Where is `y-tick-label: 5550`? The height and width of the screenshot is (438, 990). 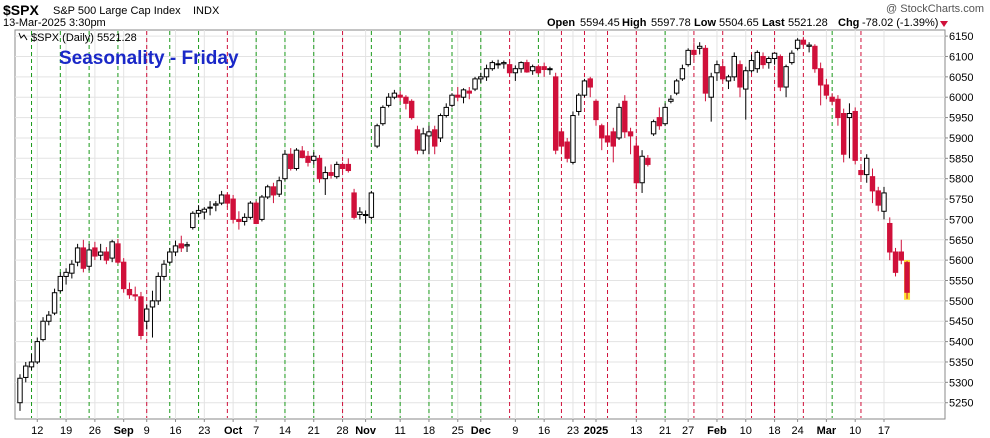 y-tick-label: 5550 is located at coordinates (961, 282).